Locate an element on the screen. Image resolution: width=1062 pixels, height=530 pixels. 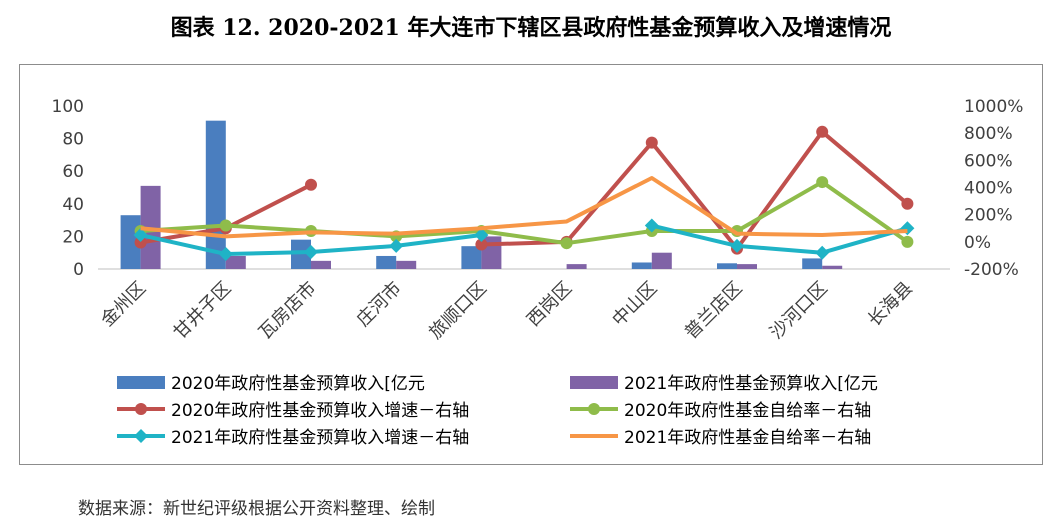
legend-item-2: 2020年政府性基金预算收入增速－右轴 is located at coordinates (293, 411).